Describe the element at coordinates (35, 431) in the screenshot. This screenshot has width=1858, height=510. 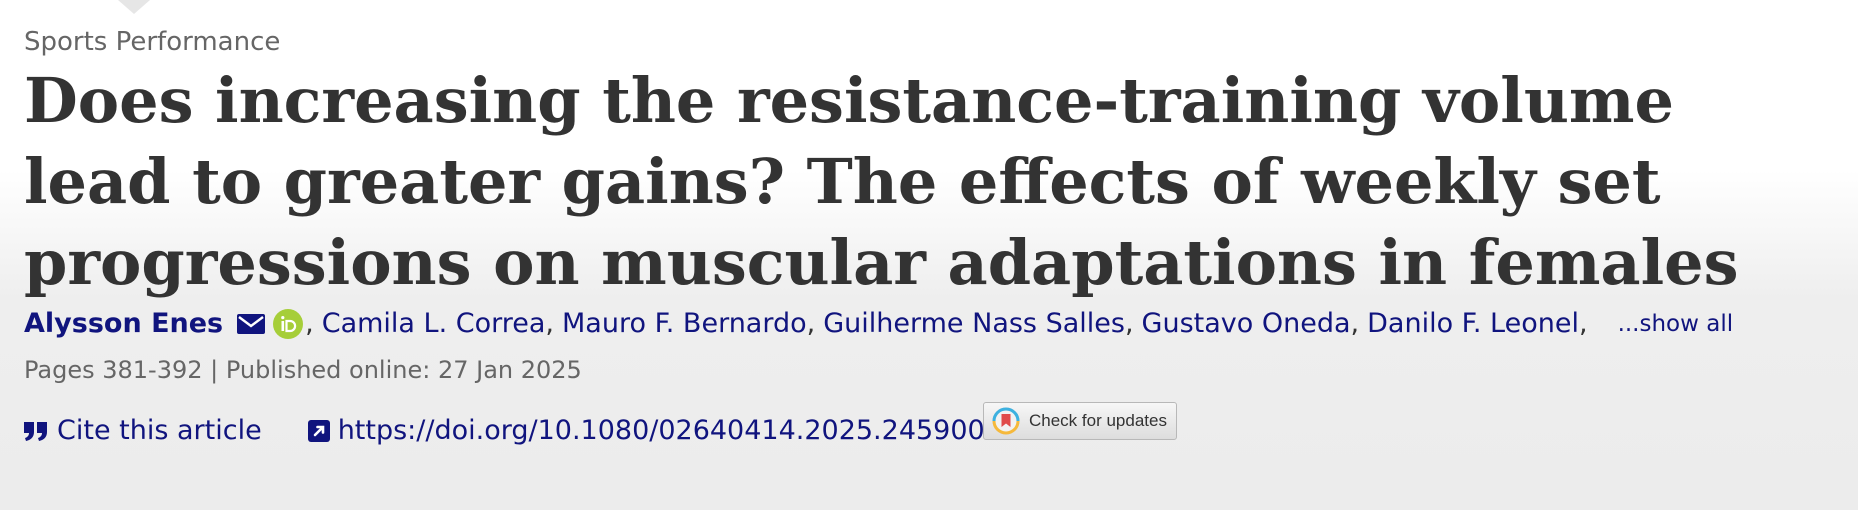
I see `quote-icon` at that location.